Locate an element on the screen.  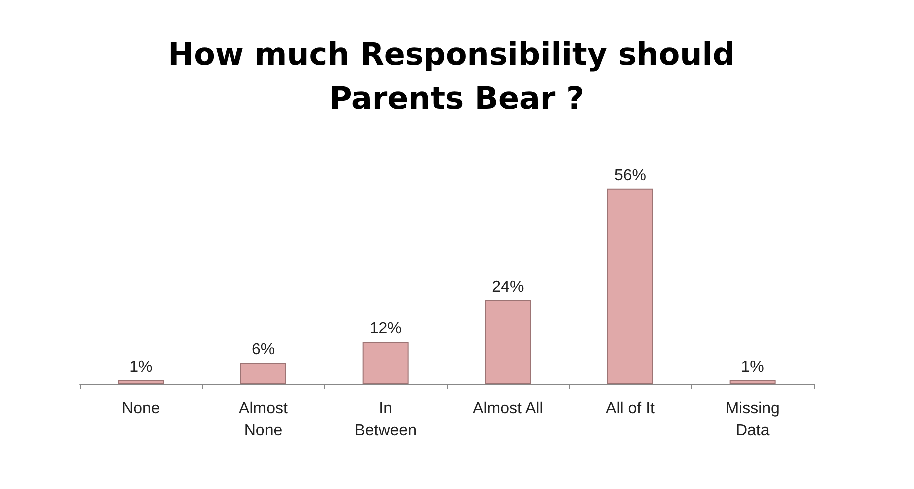
x-tick-label: Almost None is located at coordinates (263, 420).